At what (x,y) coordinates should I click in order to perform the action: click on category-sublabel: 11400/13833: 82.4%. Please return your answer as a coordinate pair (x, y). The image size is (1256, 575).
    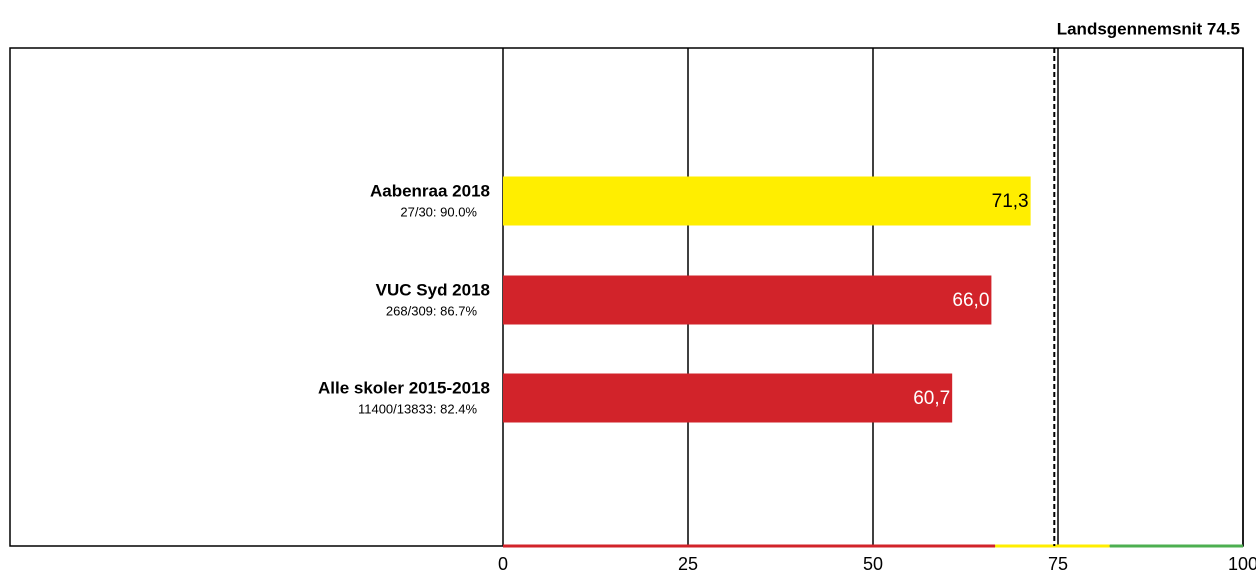
    Looking at the image, I should click on (417, 408).